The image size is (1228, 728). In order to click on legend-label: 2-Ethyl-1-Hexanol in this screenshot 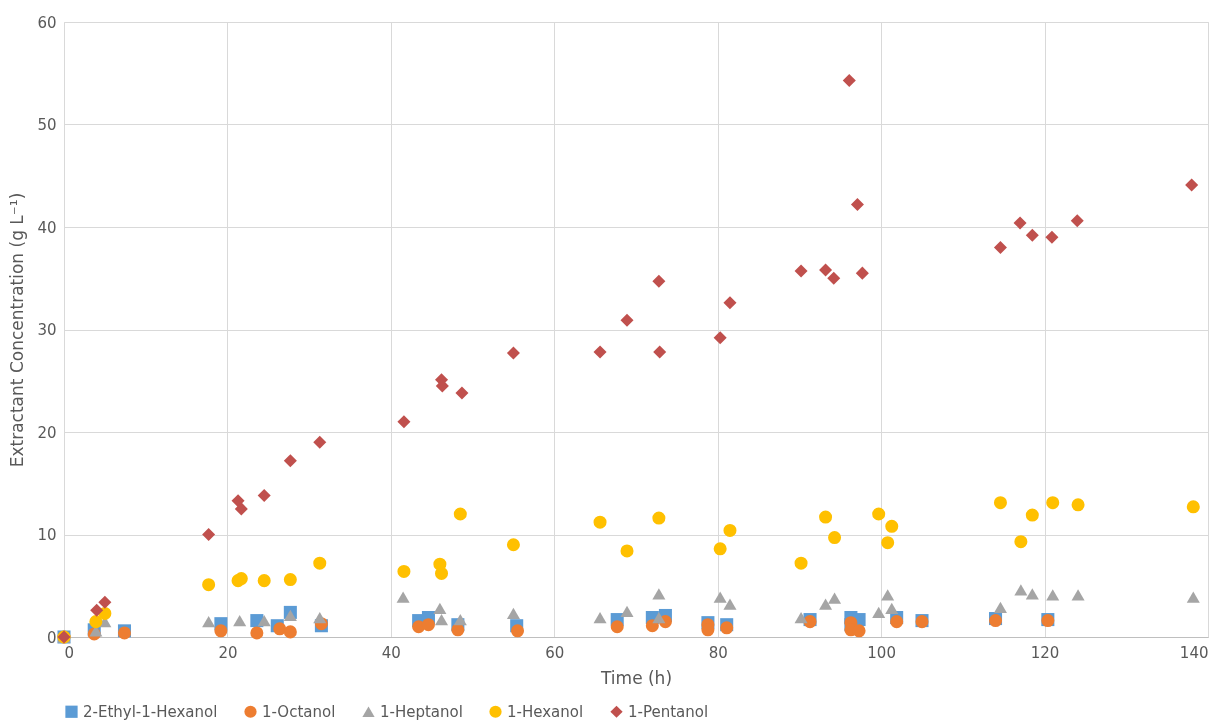, I will do `click(150, 711)`.